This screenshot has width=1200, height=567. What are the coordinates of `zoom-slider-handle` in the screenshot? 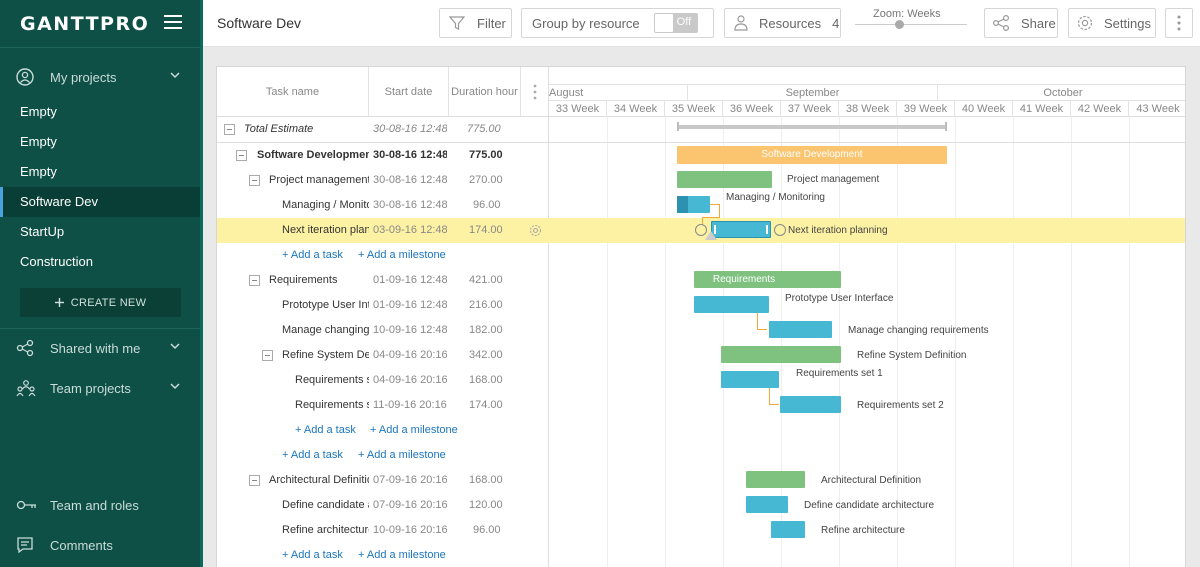 It's located at (899, 24).